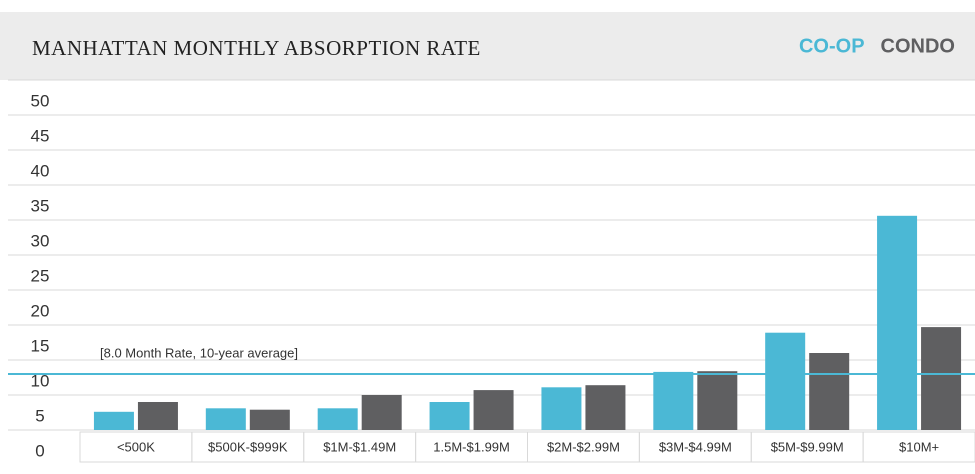 This screenshot has height=474, width=975. What do you see at coordinates (40, 310) in the screenshot?
I see `y-tick-label: 20` at bounding box center [40, 310].